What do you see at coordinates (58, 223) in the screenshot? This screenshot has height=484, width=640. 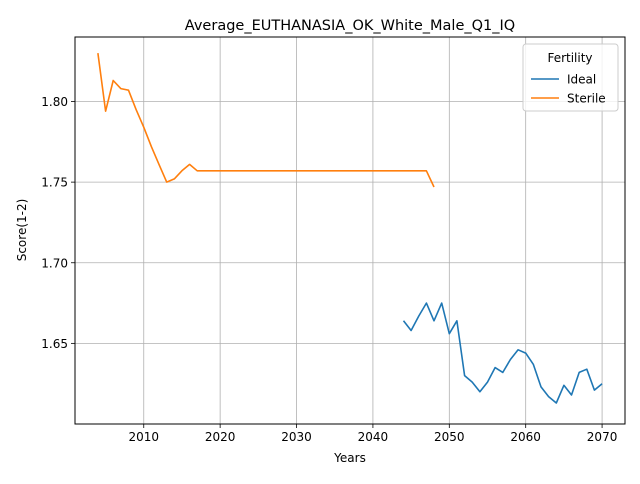 I see `y-axis: 1.65 1.70 1.75 1.80` at bounding box center [58, 223].